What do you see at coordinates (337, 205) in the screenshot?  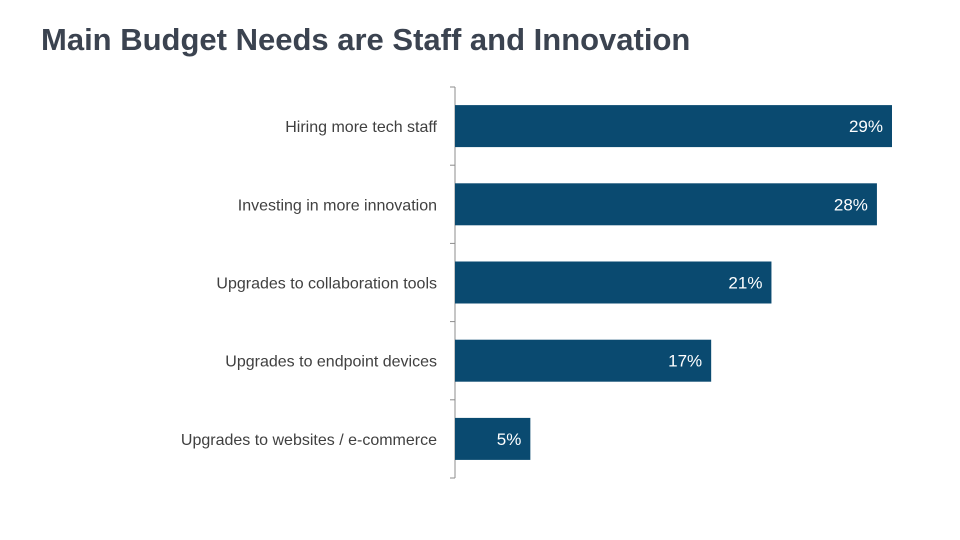 I see `category-label: Investing in more innovation` at bounding box center [337, 205].